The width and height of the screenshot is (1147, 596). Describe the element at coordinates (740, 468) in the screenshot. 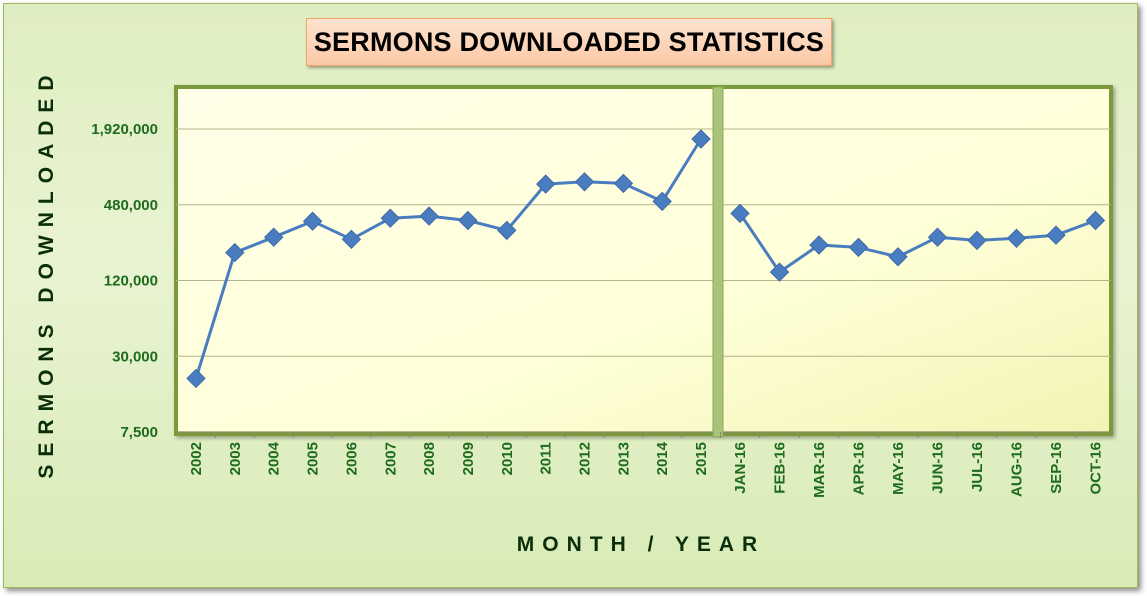

I see `x-tick-label: JAN-16` at that location.